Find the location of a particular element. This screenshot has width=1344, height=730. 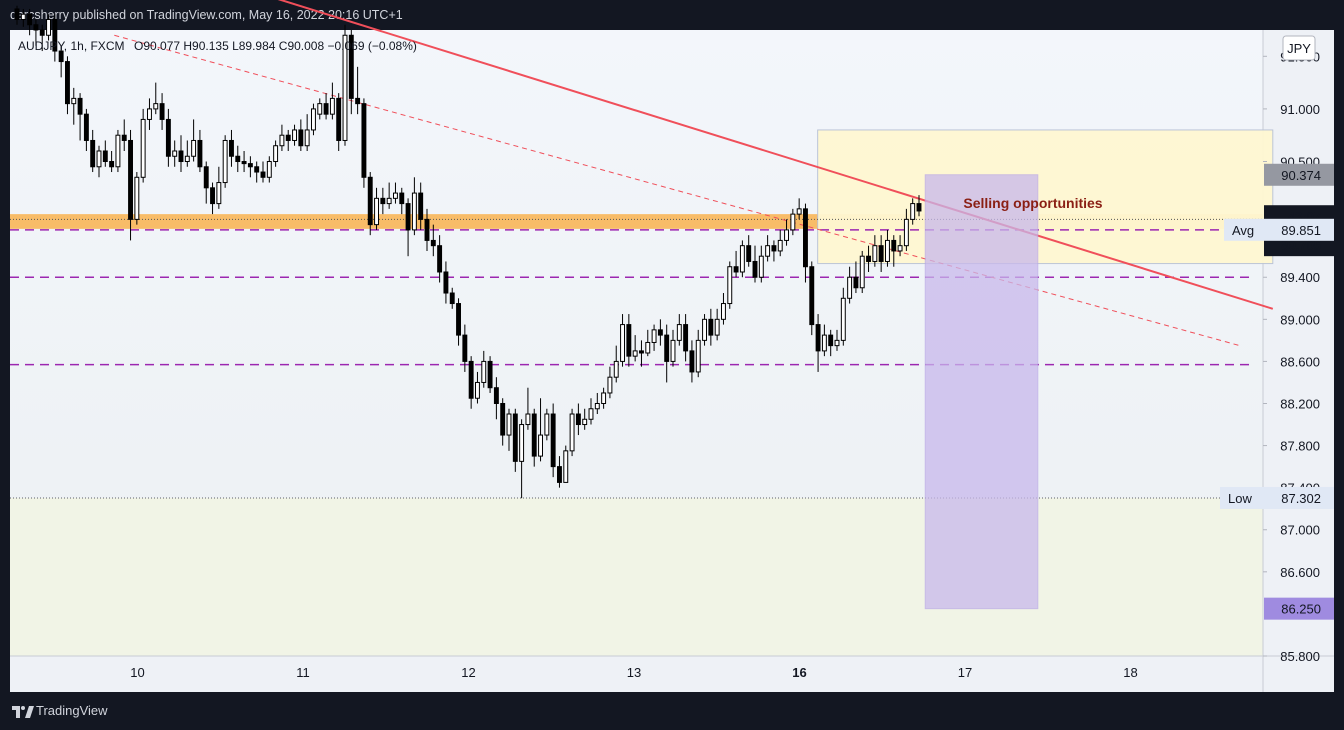

target-projection-box is located at coordinates (981, 392).